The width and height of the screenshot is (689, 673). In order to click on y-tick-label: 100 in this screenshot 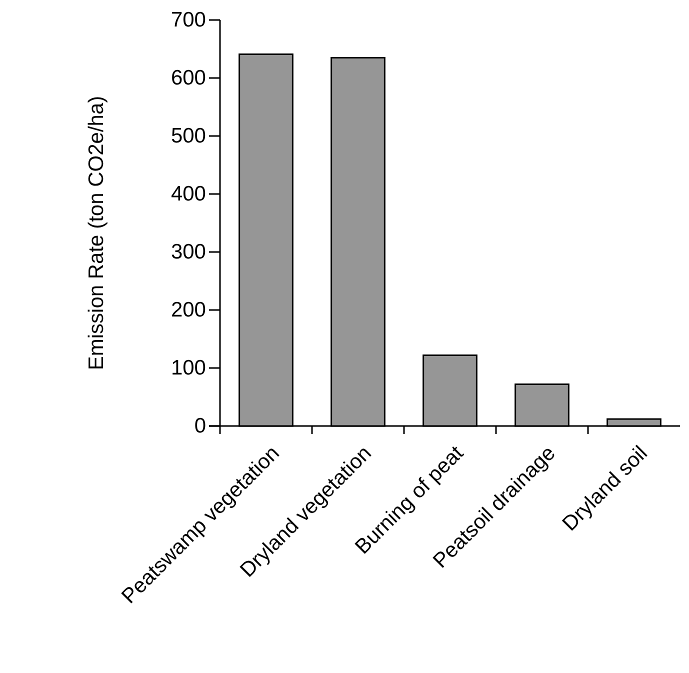, I will do `click(188, 368)`.